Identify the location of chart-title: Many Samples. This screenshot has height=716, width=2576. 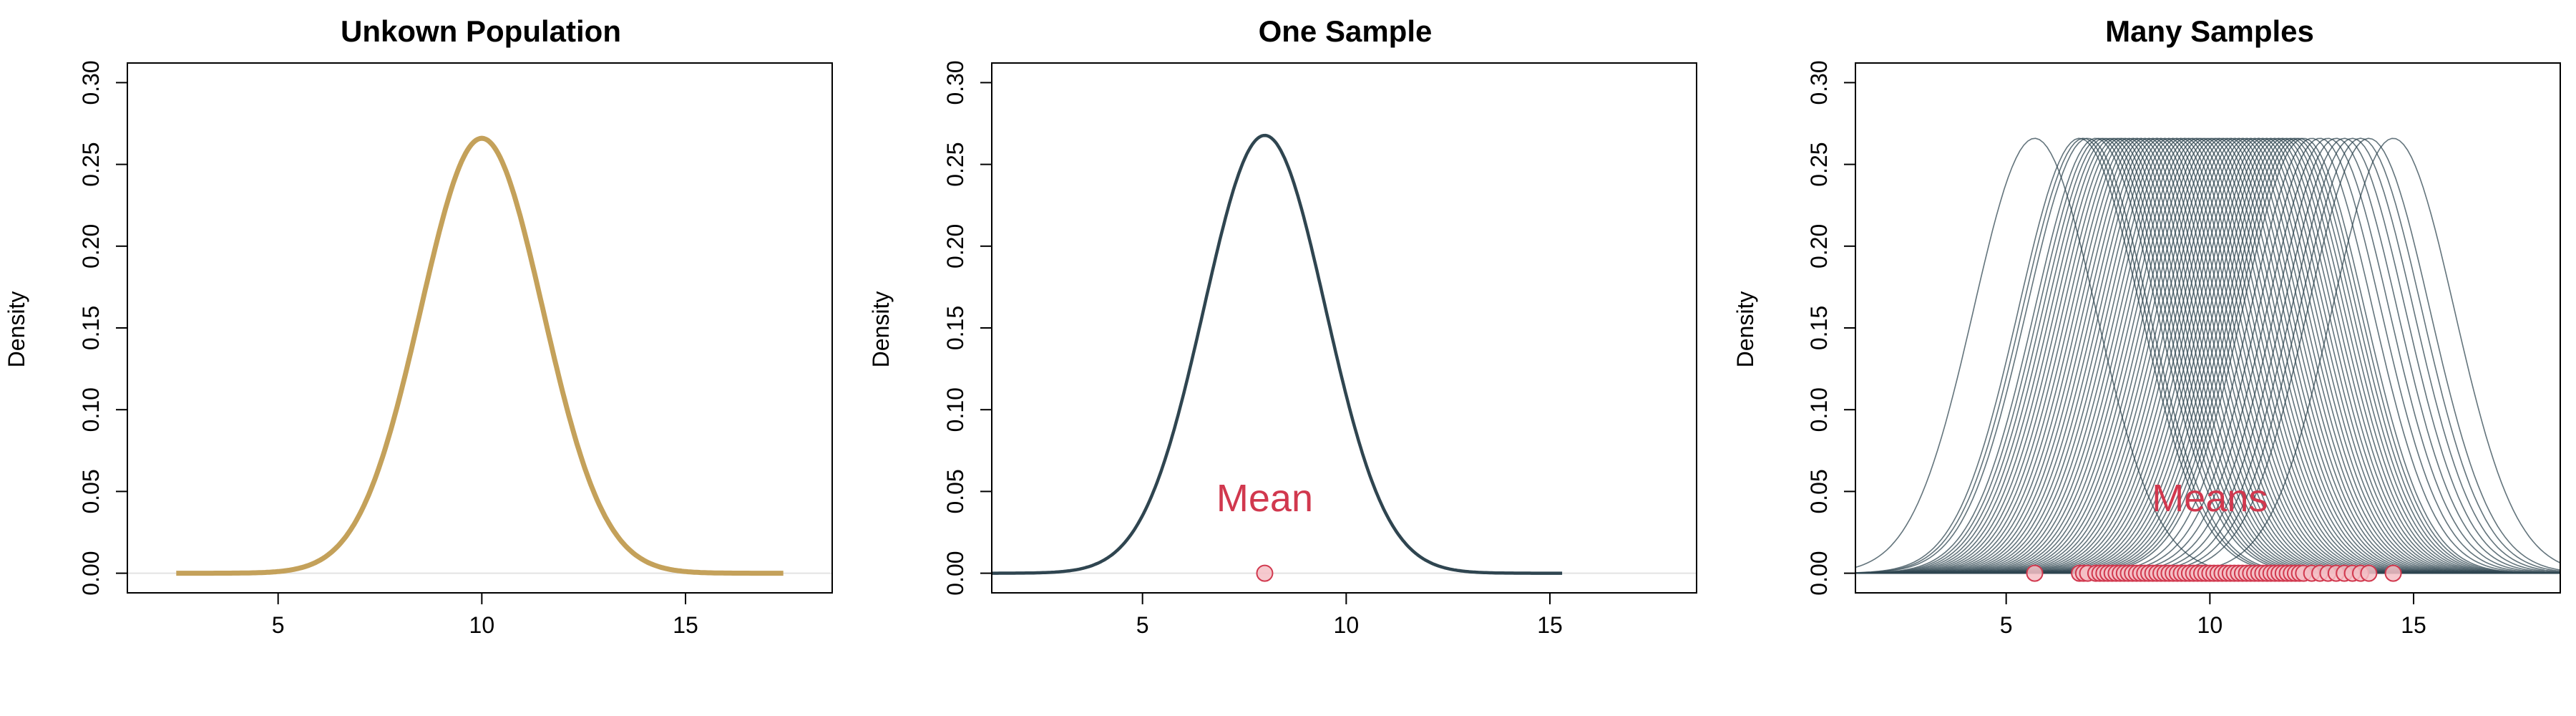
(2209, 31).